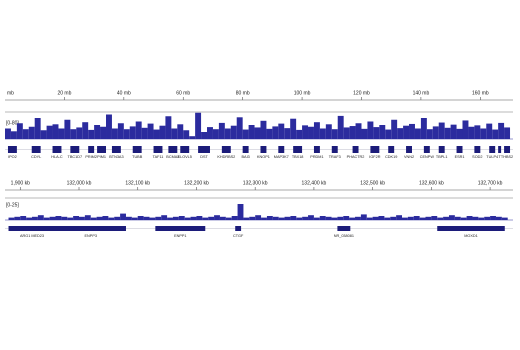 The height and width of the screenshot is (350, 520). Describe the element at coordinates (79, 183) in the screenshot. I see `x-tick-label: 132,000 kb` at that location.